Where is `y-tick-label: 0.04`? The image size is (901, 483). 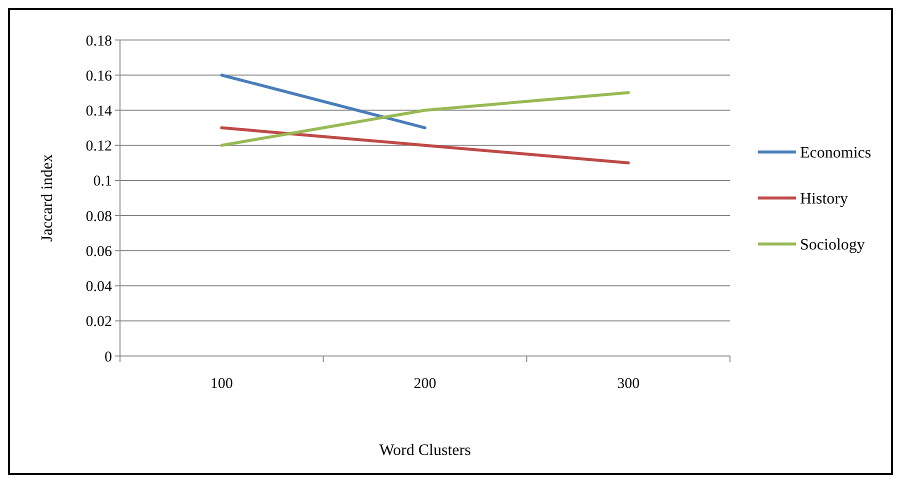
y-tick-label: 0.04 is located at coordinates (99, 287).